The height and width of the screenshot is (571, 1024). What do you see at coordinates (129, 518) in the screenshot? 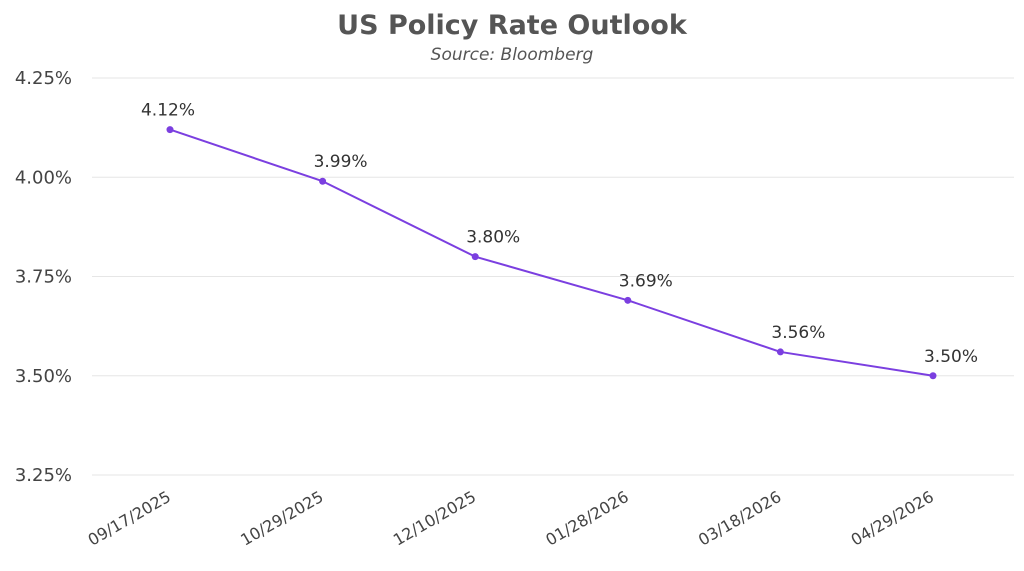
I see `x-tick-label: 09/17/2025` at bounding box center [129, 518].